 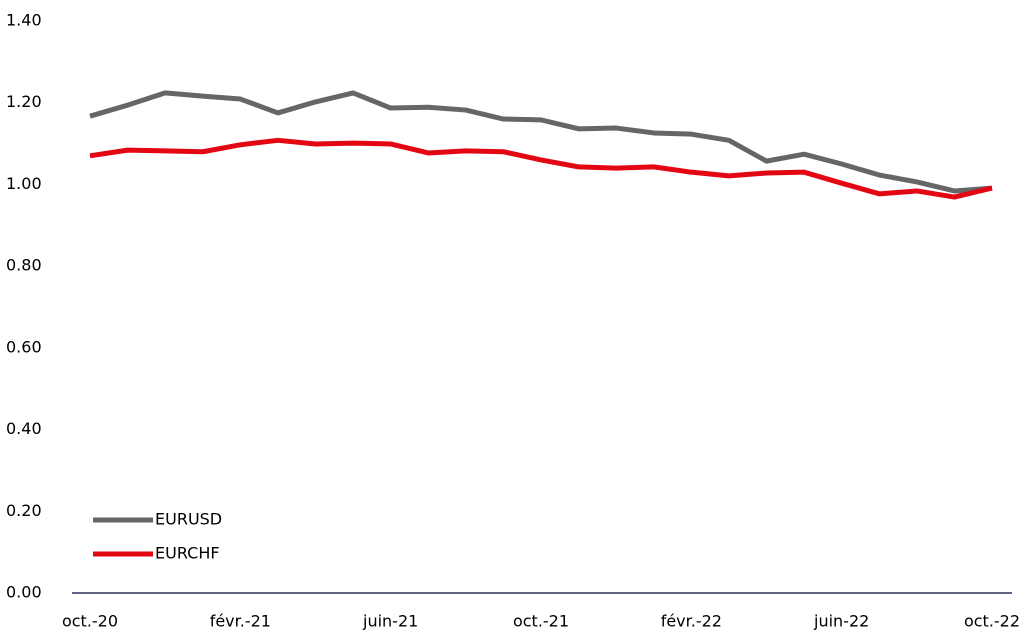 I want to click on y-tick-label: 0.60, so click(x=24, y=346).